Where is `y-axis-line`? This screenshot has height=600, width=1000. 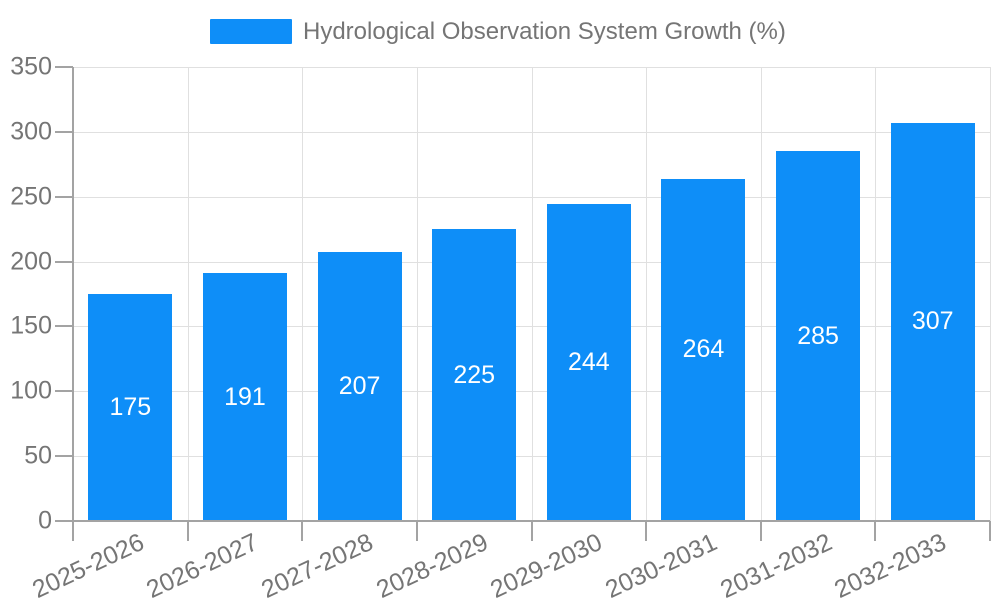
y-axis-line is located at coordinates (73, 304).